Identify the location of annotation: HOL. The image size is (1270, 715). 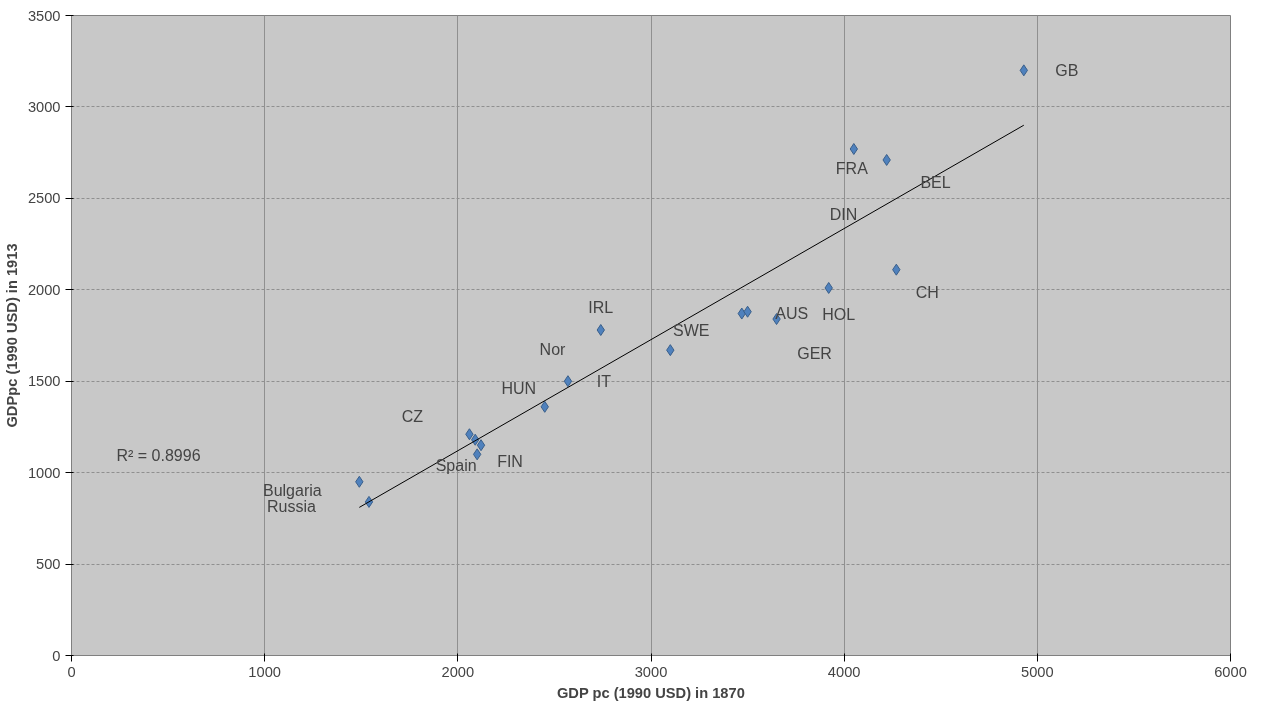
(839, 315).